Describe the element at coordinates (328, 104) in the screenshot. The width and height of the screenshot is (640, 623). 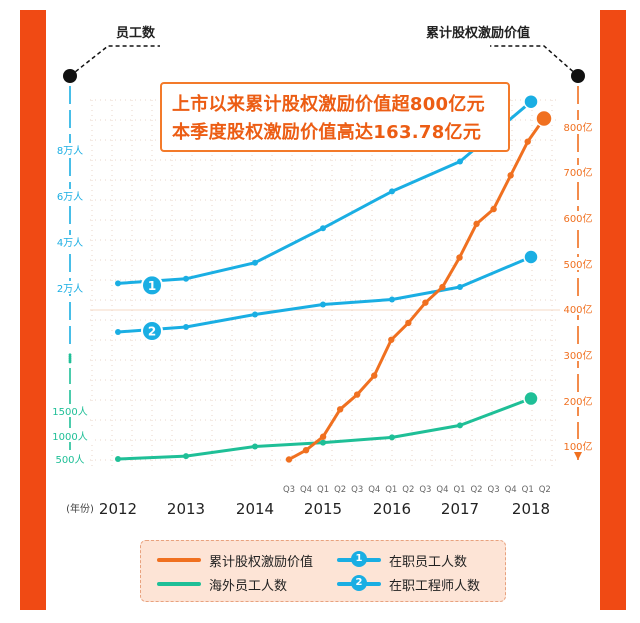
I see `callout-line-1: 上市以来累计股权激励价值超800亿元` at that location.